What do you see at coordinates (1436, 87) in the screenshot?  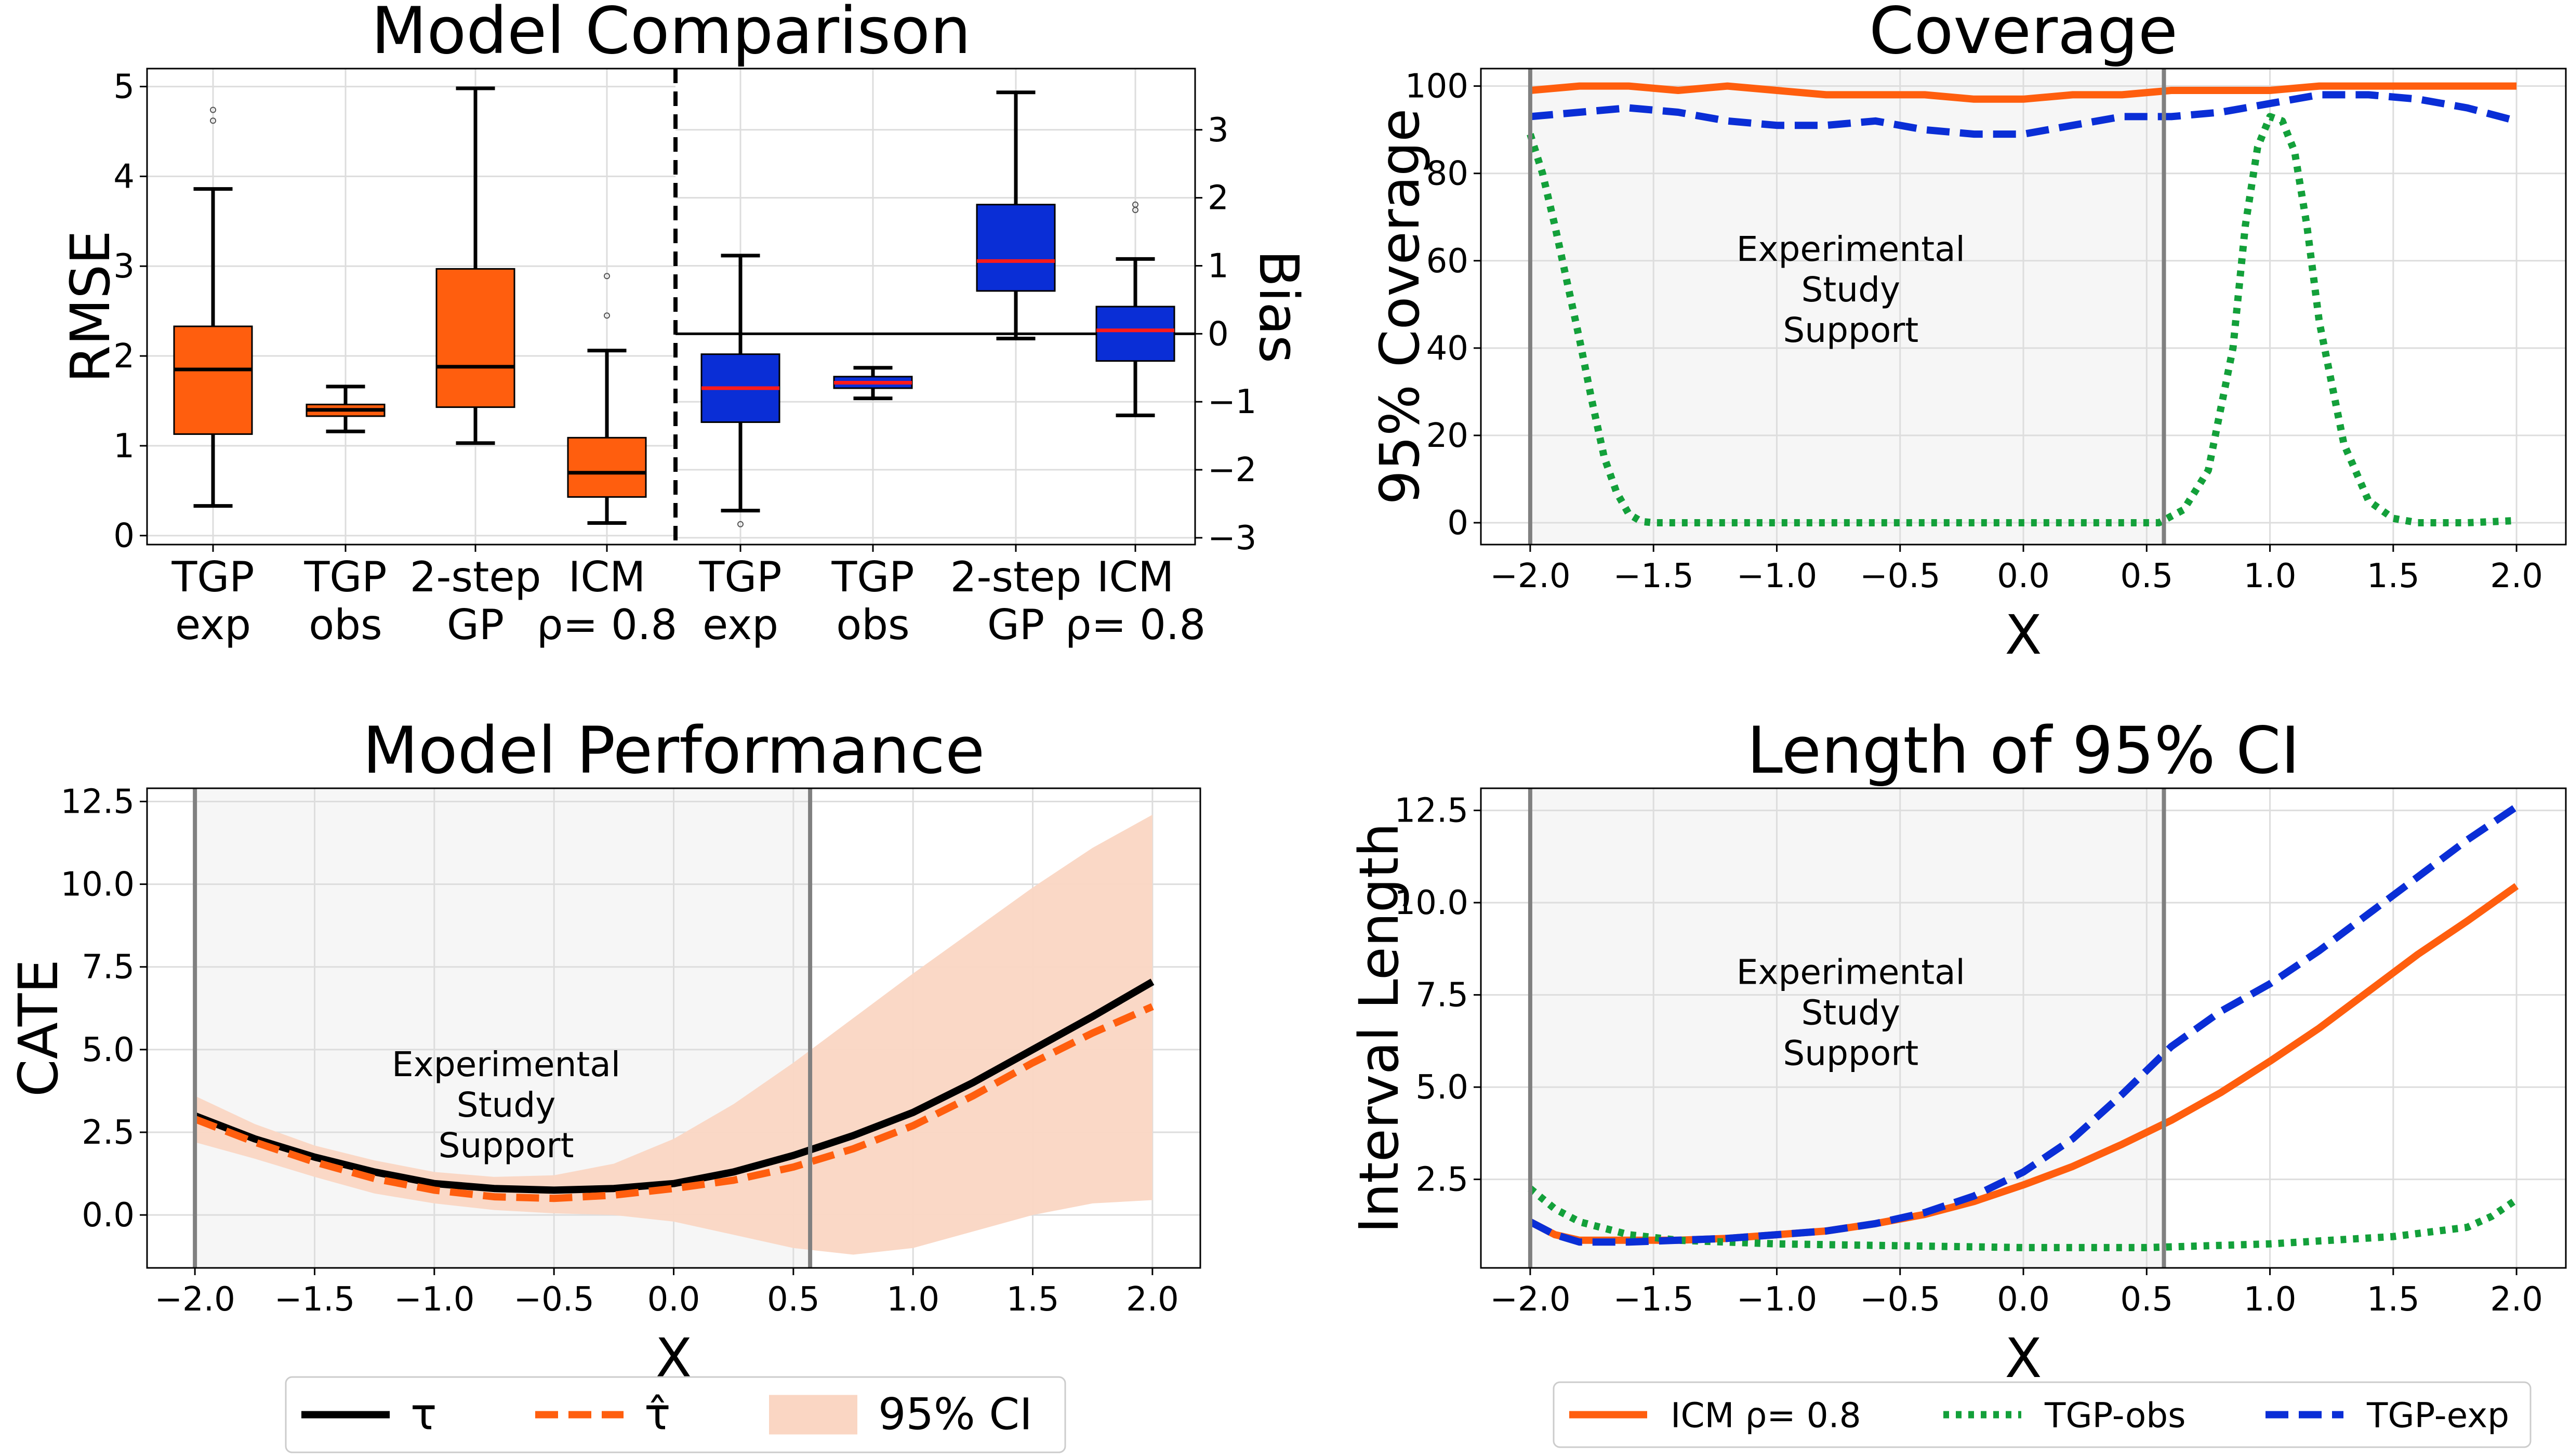 I see `y-tick-label: 100` at bounding box center [1436, 87].